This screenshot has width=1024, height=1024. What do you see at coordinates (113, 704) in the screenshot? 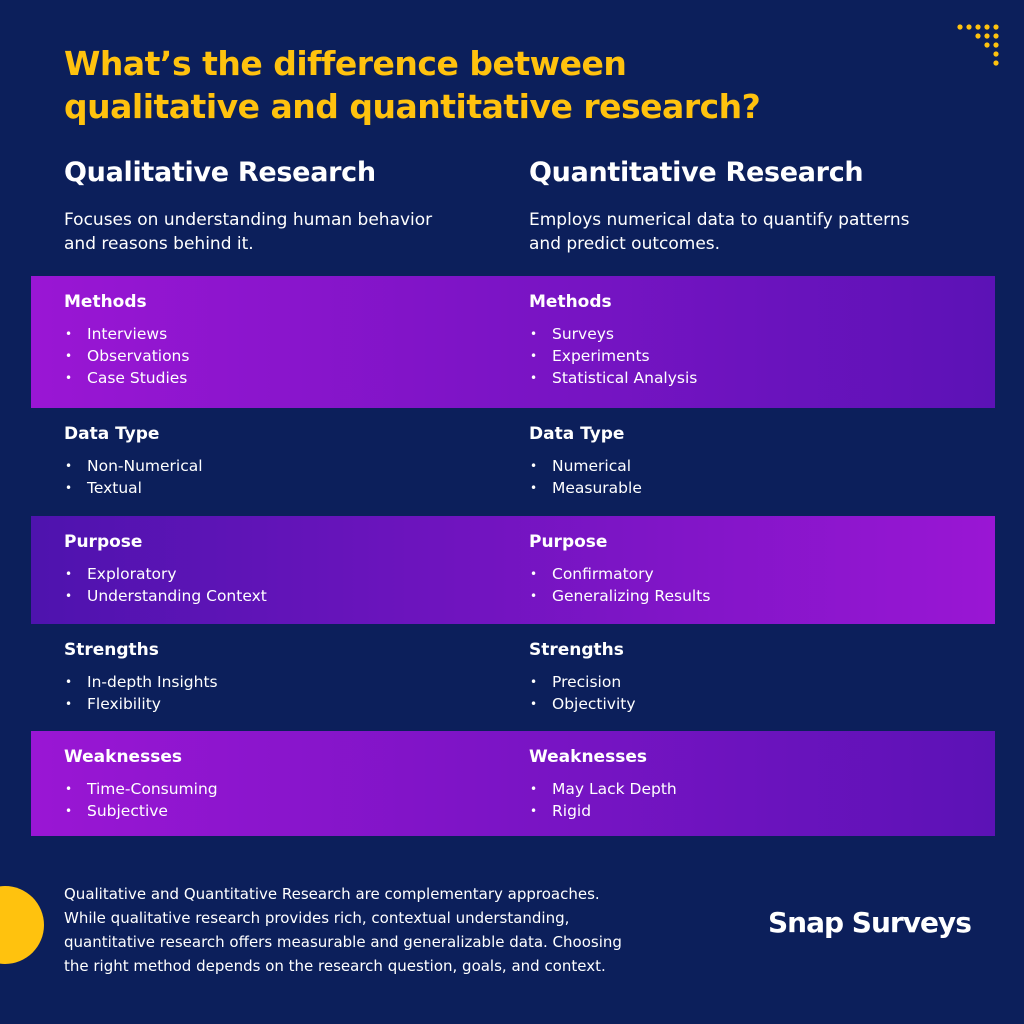
I see `bullet-item: Flexibility` at bounding box center [113, 704].